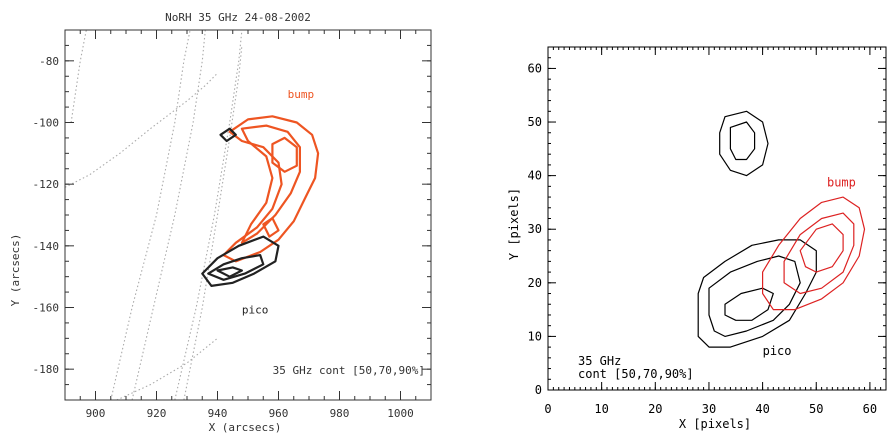  What do you see at coordinates (547, 409) in the screenshot?
I see `right-x-tick-label: 0` at bounding box center [547, 409].